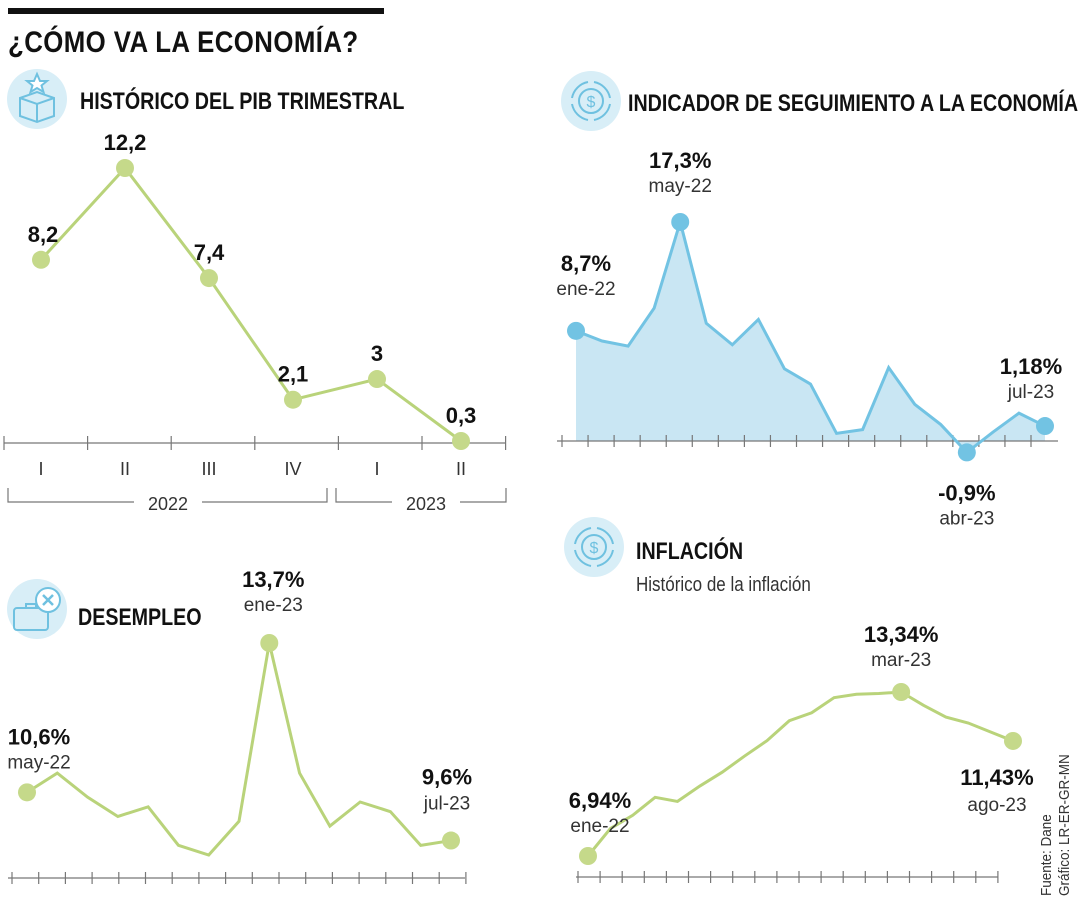  Describe the element at coordinates (996, 805) in the screenshot. I see `date-label: ago-23` at that location.